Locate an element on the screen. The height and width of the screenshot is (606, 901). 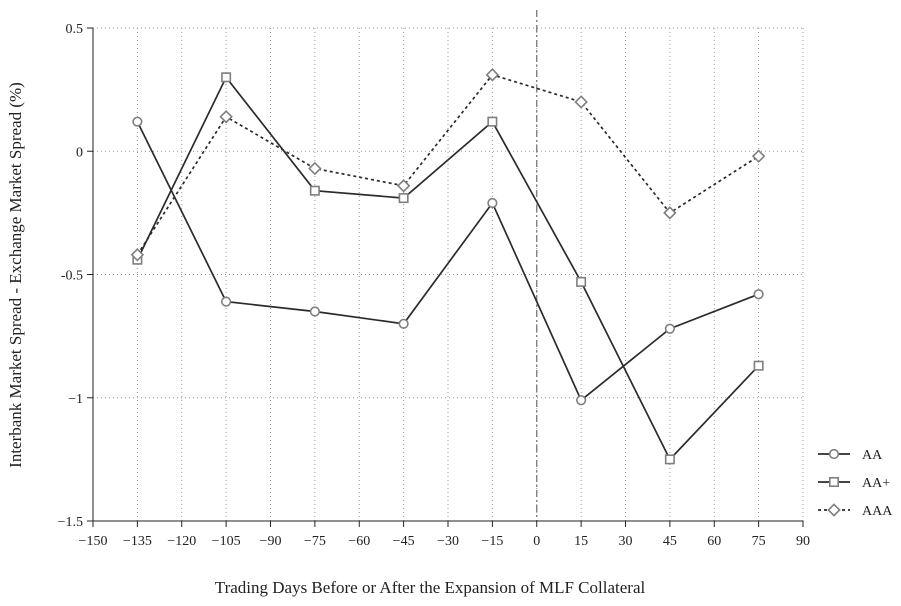
x-tick-label: −75 is located at coordinates (315, 541).